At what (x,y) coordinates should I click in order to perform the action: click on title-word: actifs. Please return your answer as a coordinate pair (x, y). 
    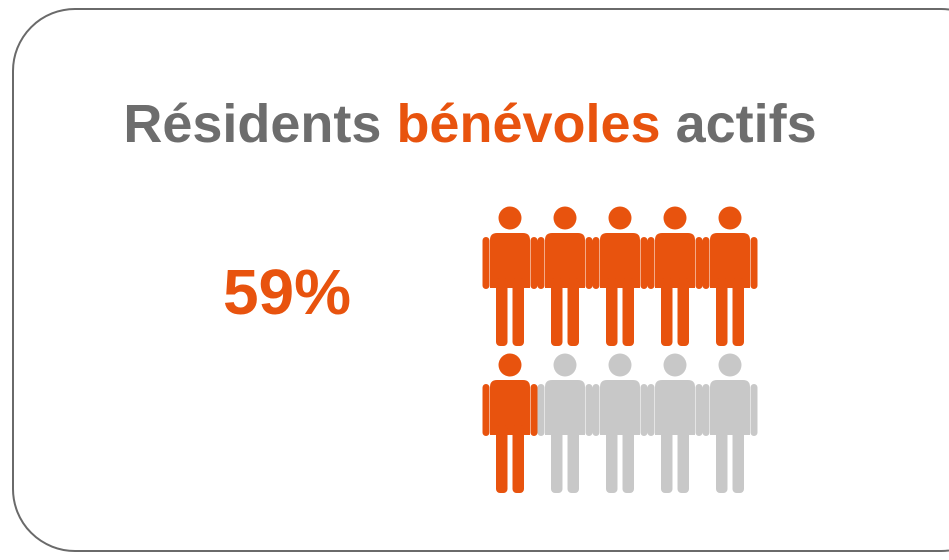
    Looking at the image, I should click on (746, 124).